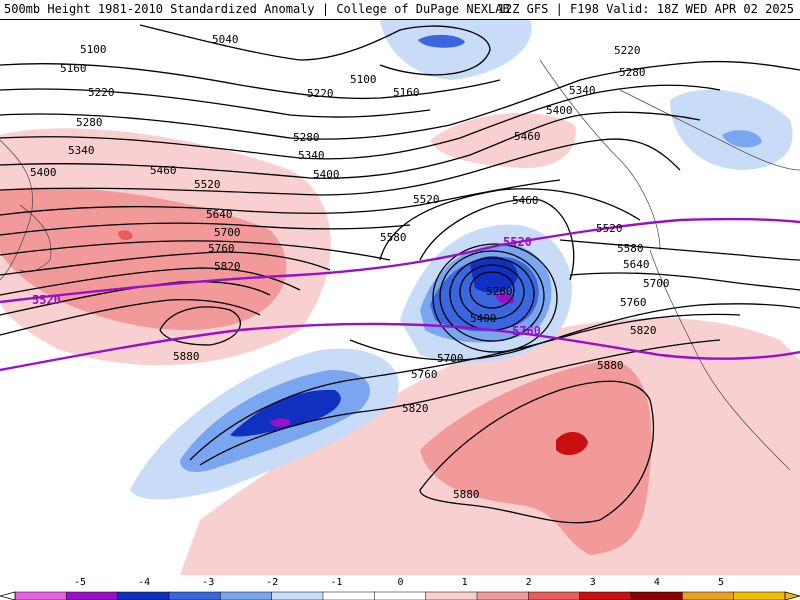  What do you see at coordinates (286, 286) in the screenshot?
I see `purple-labels: 5520 5520 5760` at bounding box center [286, 286].